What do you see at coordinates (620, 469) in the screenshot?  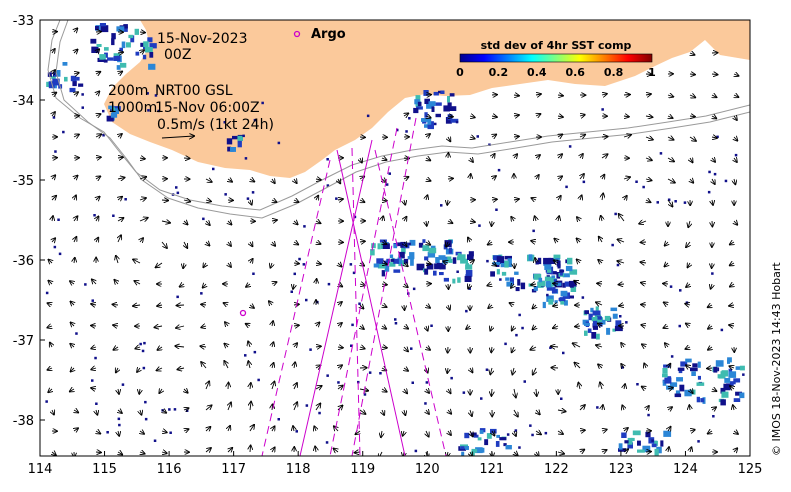 I see `x-tick-label: 123` at bounding box center [620, 469].